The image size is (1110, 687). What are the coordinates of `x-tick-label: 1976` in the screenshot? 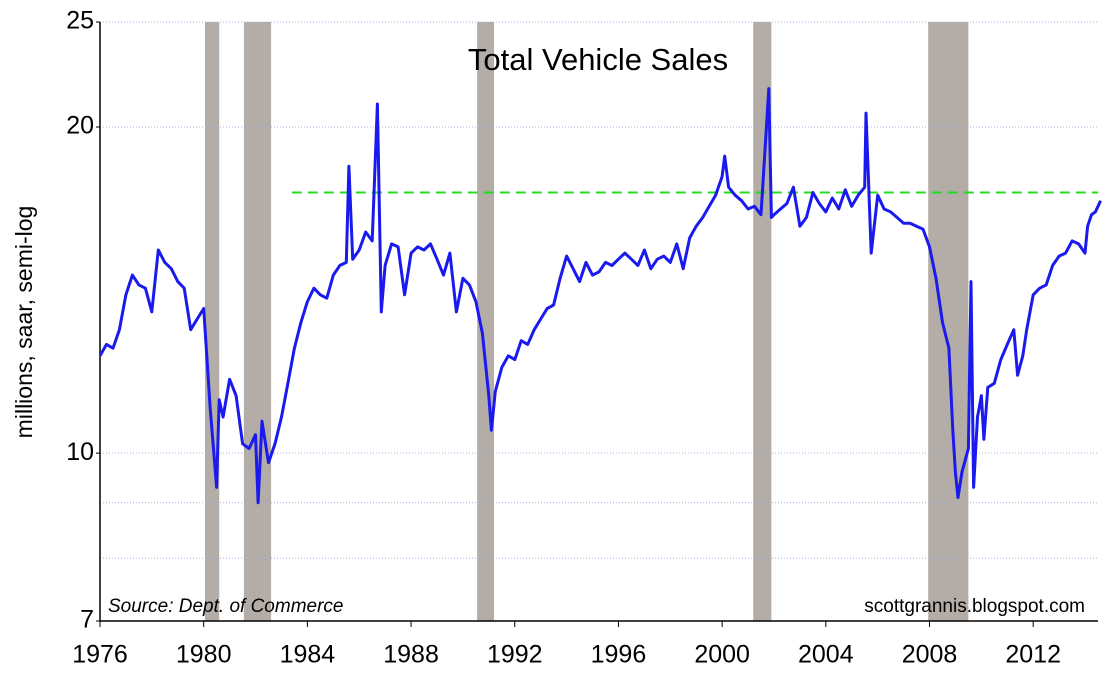 It's located at (100, 655).